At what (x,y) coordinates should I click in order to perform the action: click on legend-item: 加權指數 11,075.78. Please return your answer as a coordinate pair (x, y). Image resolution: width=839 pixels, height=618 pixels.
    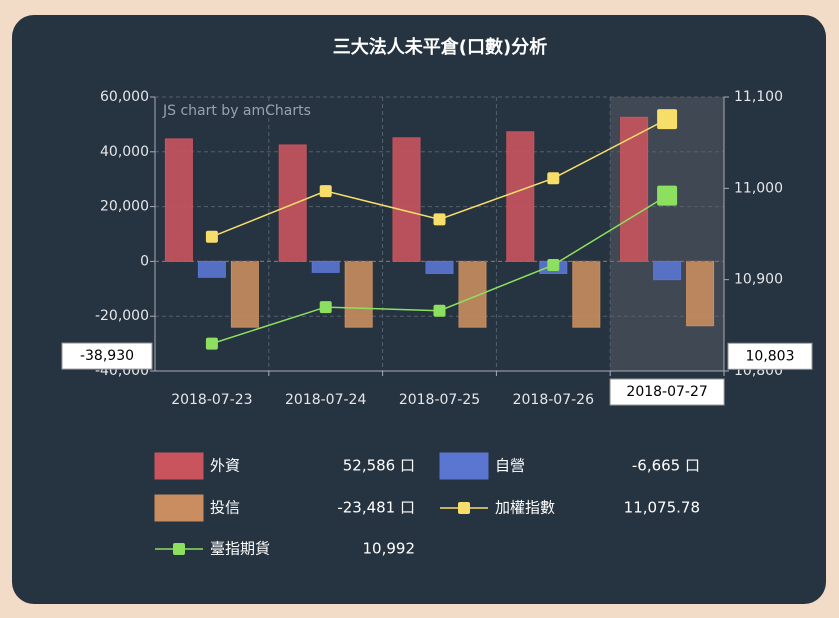
    Looking at the image, I should click on (570, 508).